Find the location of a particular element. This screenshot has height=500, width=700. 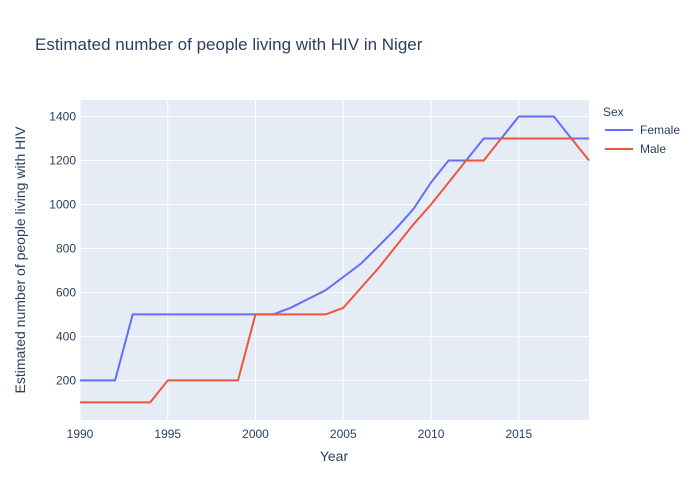

y-tick-label: 600 is located at coordinates (66, 292).